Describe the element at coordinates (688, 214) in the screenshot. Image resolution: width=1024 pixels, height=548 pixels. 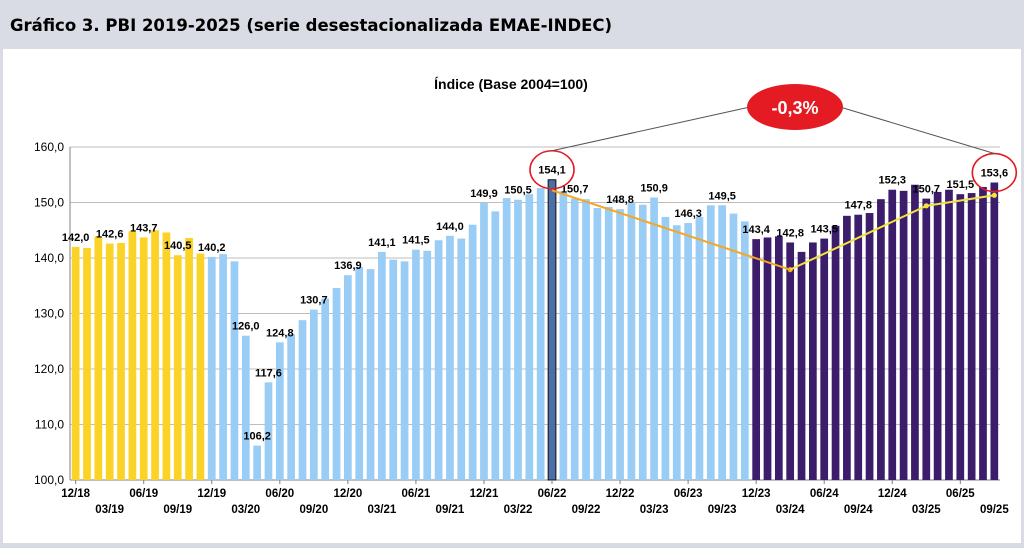
I see `data-label: 146,3` at that location.